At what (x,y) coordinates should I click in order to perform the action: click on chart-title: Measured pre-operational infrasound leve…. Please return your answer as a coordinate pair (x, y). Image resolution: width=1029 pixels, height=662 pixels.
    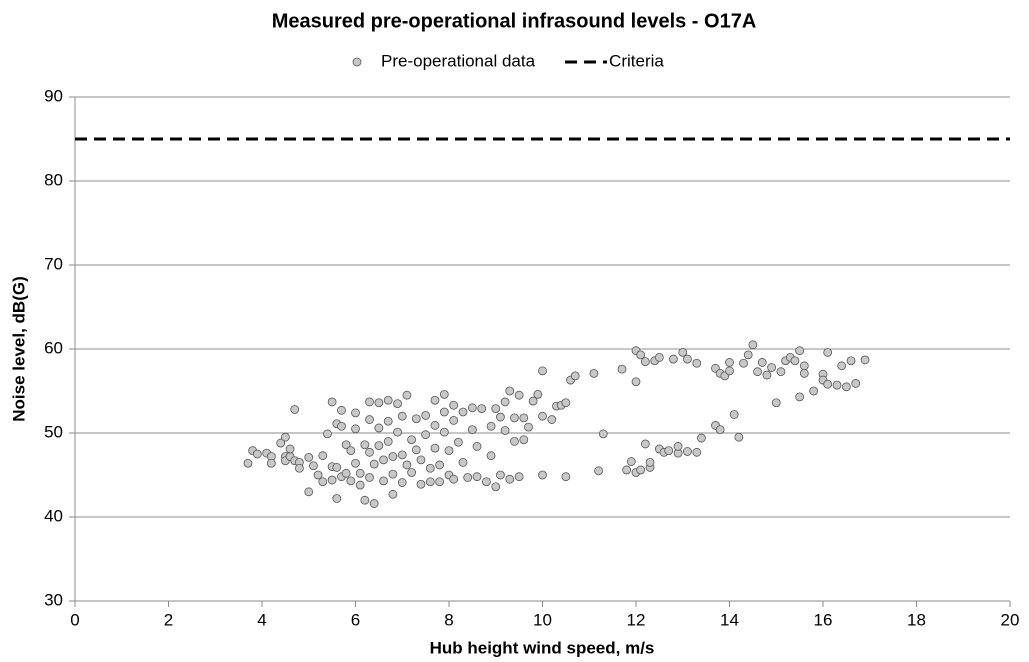
    Looking at the image, I should click on (514, 21).